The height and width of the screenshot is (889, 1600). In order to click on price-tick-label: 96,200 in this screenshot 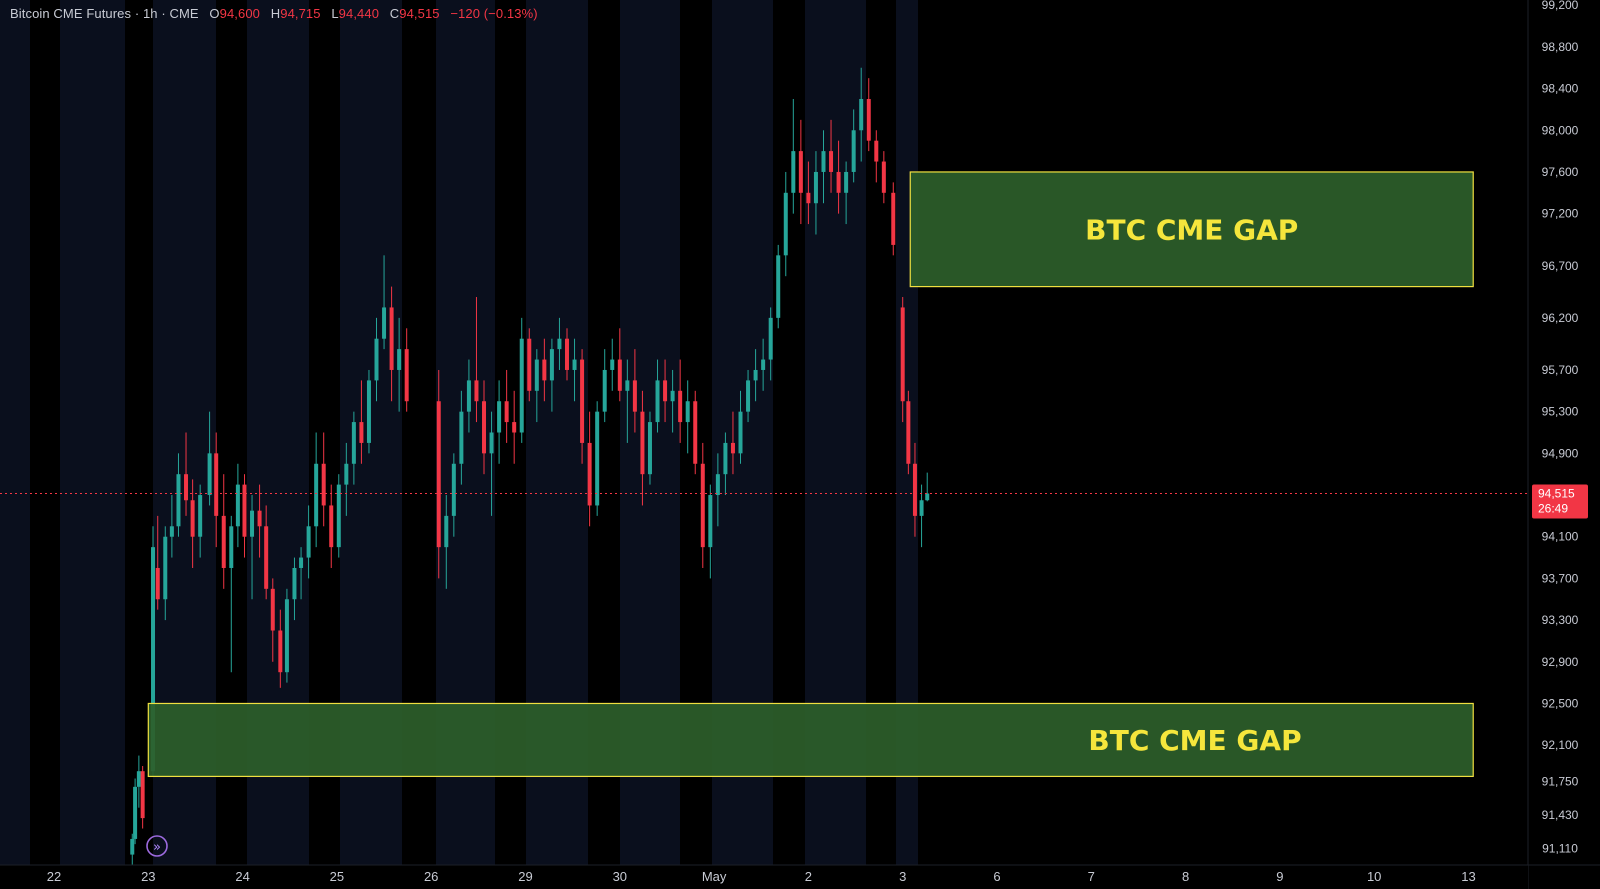, I will do `click(1560, 318)`.